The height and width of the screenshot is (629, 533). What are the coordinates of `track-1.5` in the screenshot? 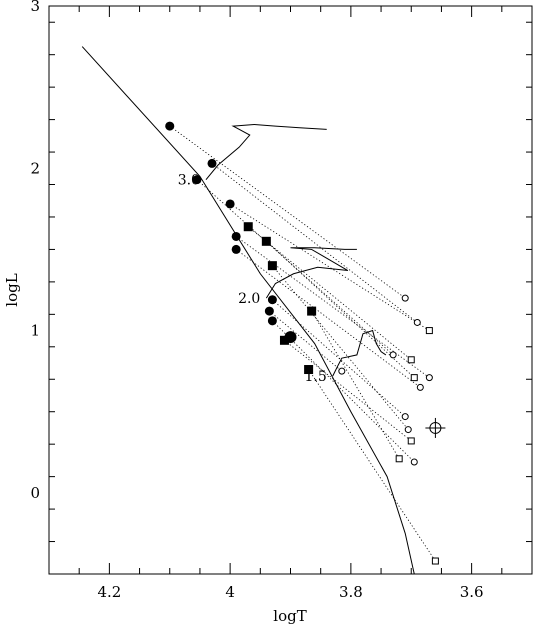 It's located at (359, 353).